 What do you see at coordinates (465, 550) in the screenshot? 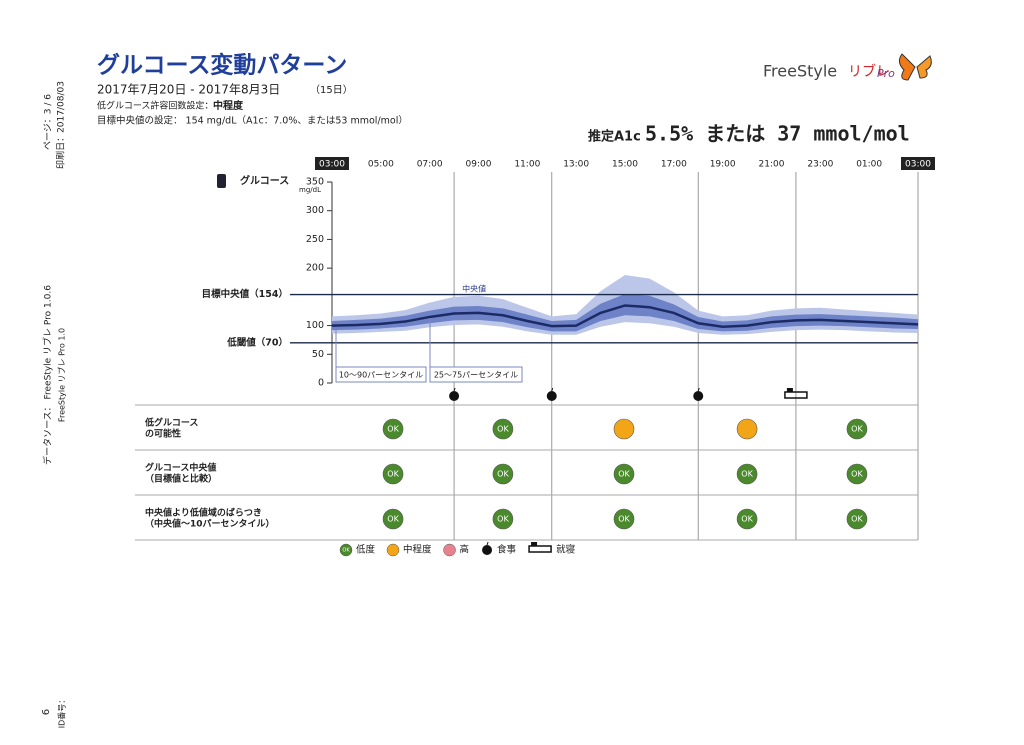
I see `legend-label: 高` at bounding box center [465, 550].